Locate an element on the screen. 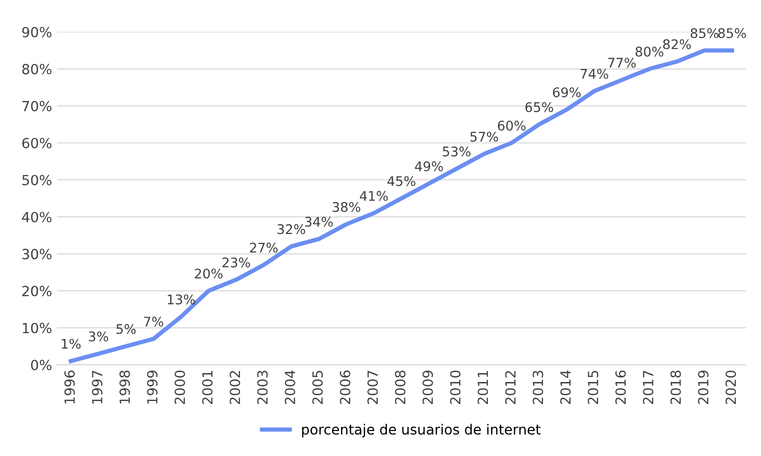 The image size is (761, 456). data-label: 80% is located at coordinates (650, 51).